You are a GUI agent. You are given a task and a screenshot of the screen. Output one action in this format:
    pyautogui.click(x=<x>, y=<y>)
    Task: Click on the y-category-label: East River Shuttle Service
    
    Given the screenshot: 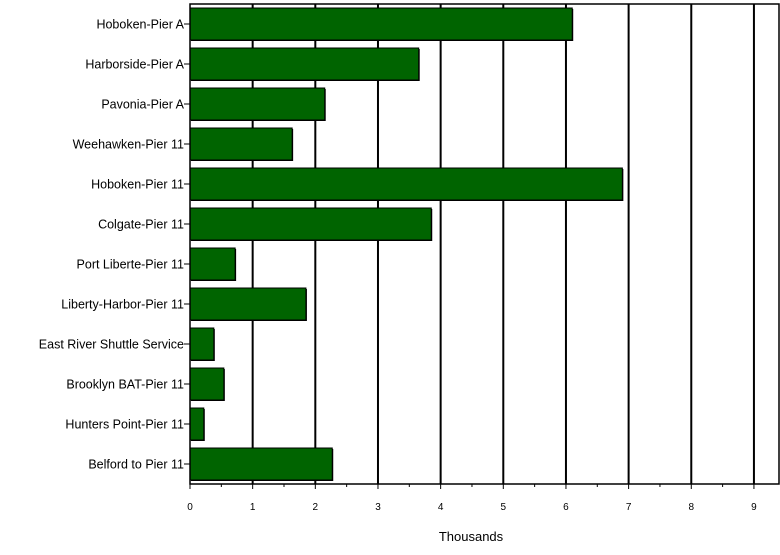 What is the action you would take?
    pyautogui.click(x=111, y=345)
    